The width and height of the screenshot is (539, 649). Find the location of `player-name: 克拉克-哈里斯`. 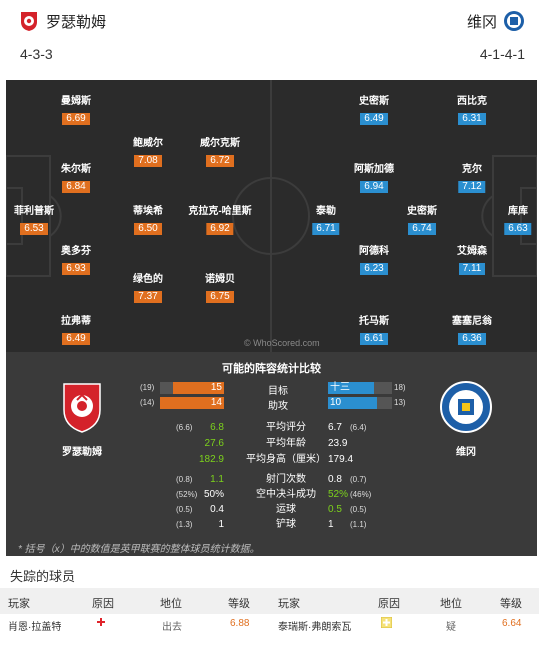

player-name: 克拉克-哈里斯 is located at coordinates (220, 211).